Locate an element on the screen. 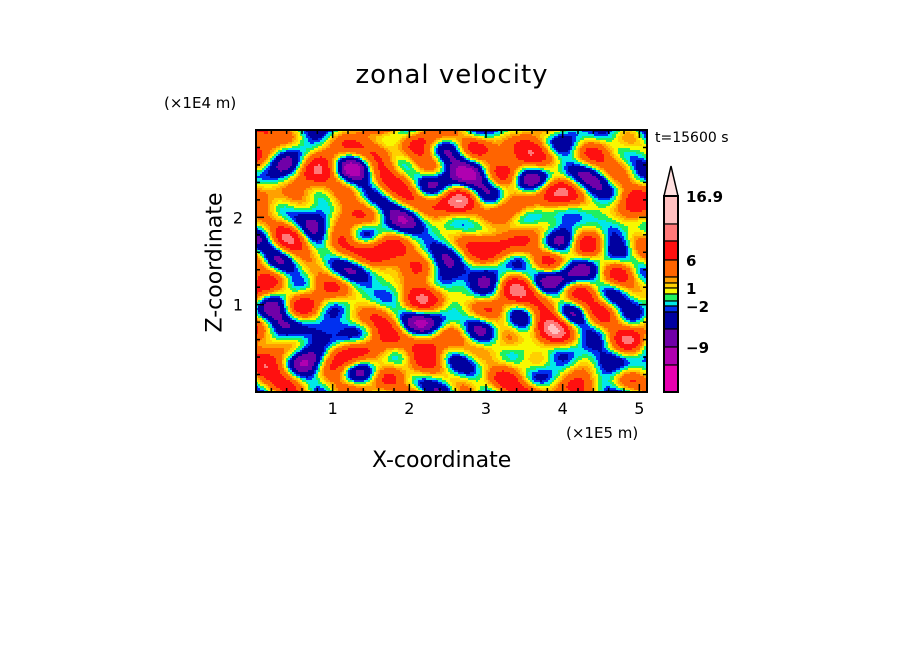 The height and width of the screenshot is (654, 904). chart-title: zonal velocity is located at coordinates (452, 75).